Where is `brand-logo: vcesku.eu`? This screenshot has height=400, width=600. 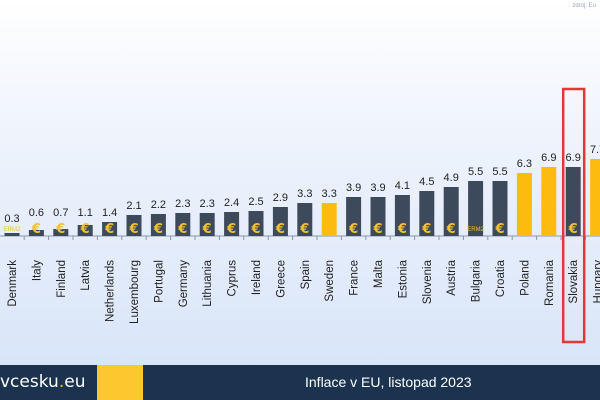
brand-logo: vcesku.eu is located at coordinates (42, 382).